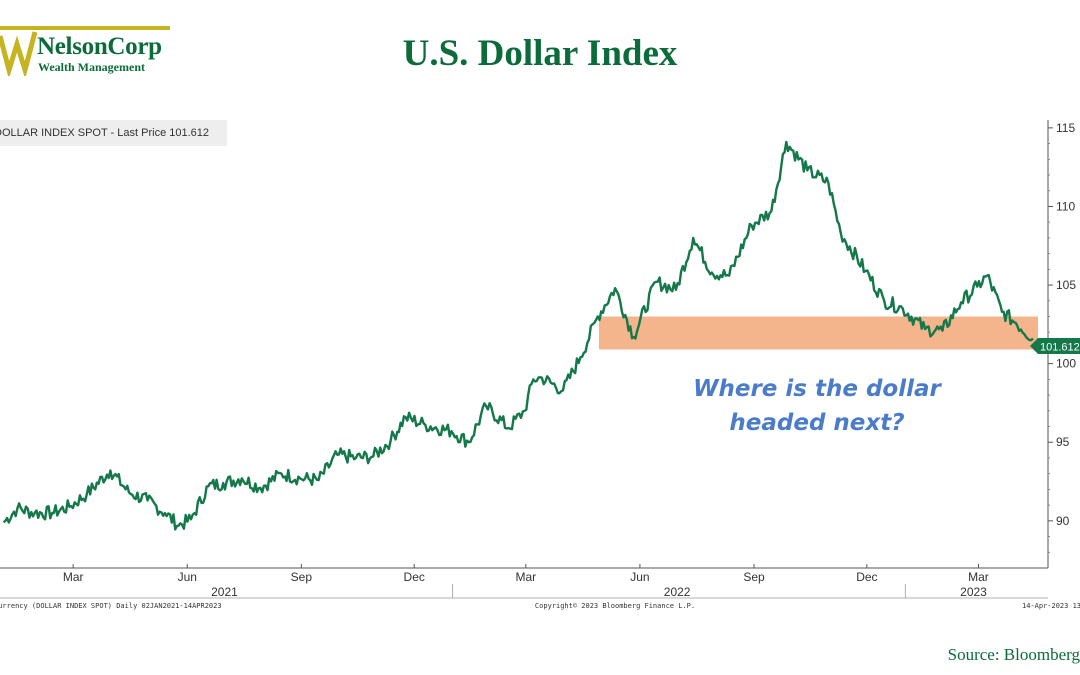  Describe the element at coordinates (1063, 442) in the screenshot. I see `y-tick-label: 95` at that location.